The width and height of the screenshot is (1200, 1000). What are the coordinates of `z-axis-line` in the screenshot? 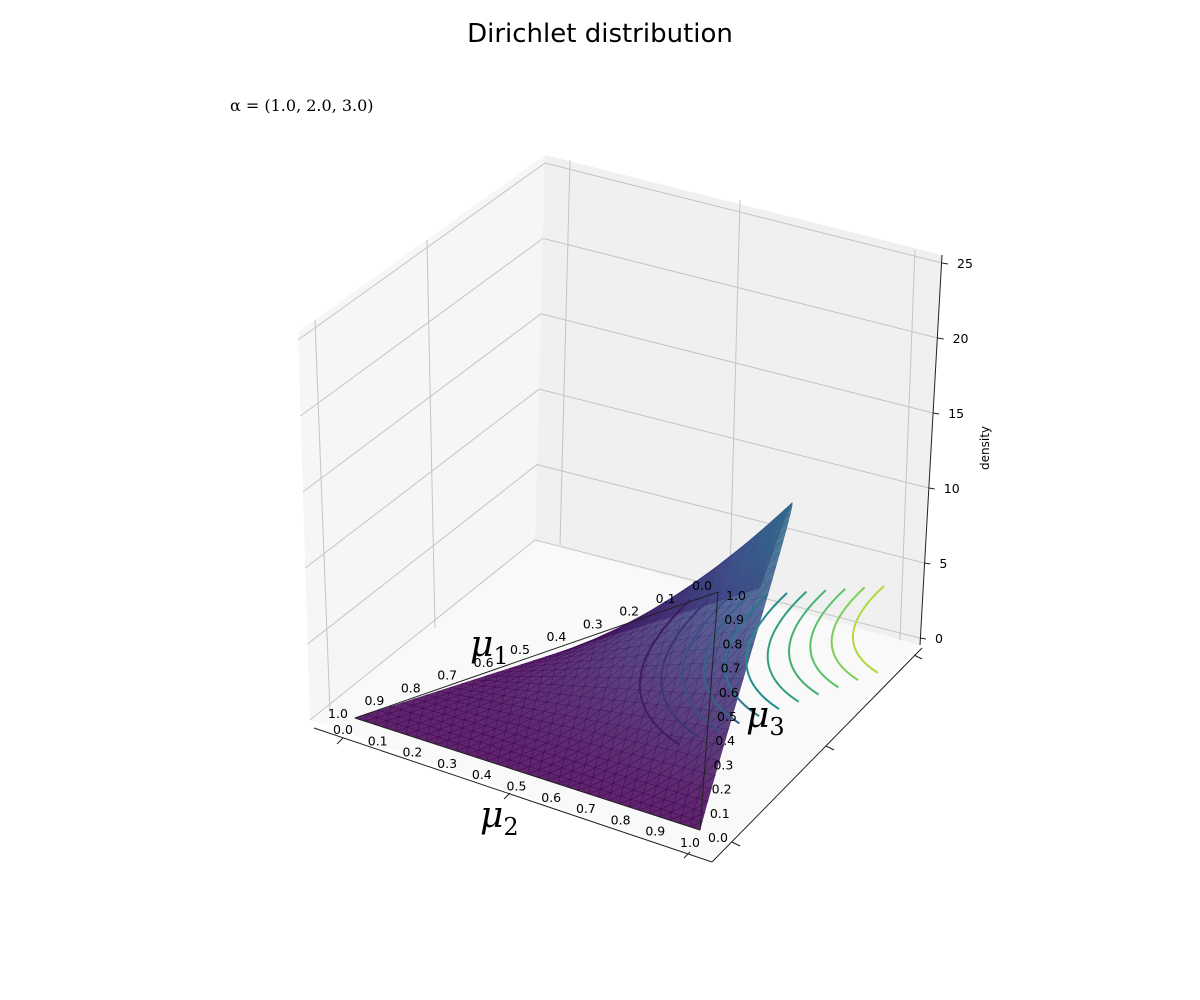 It's located at (931, 450).